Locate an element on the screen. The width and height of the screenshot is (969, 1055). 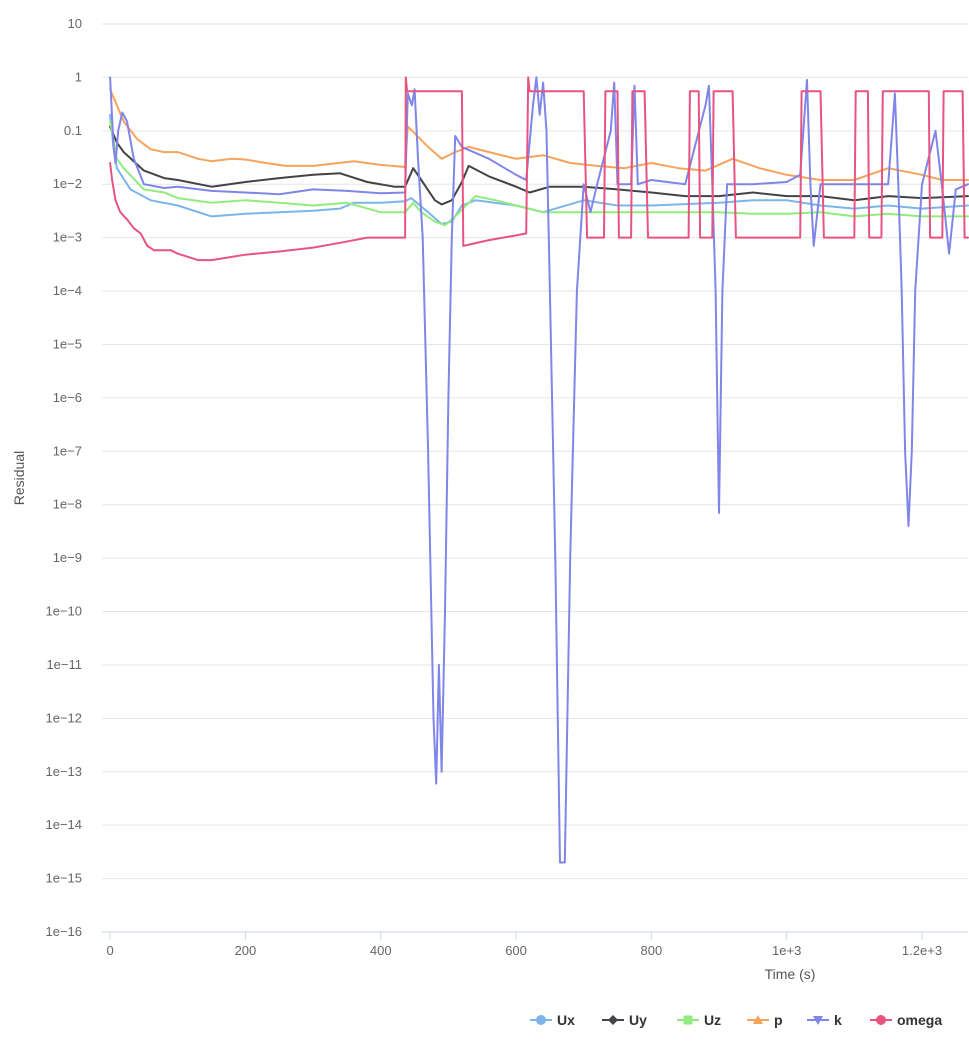
y-tick-label: 1e−5 is located at coordinates (67, 343).